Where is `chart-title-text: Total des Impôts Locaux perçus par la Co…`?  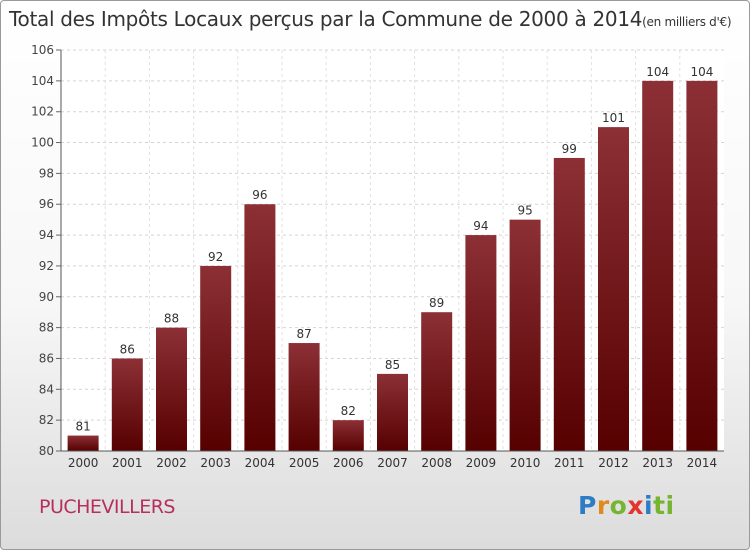 chart-title-text: Total des Impôts Locaux perçus par la Co… is located at coordinates (326, 19).